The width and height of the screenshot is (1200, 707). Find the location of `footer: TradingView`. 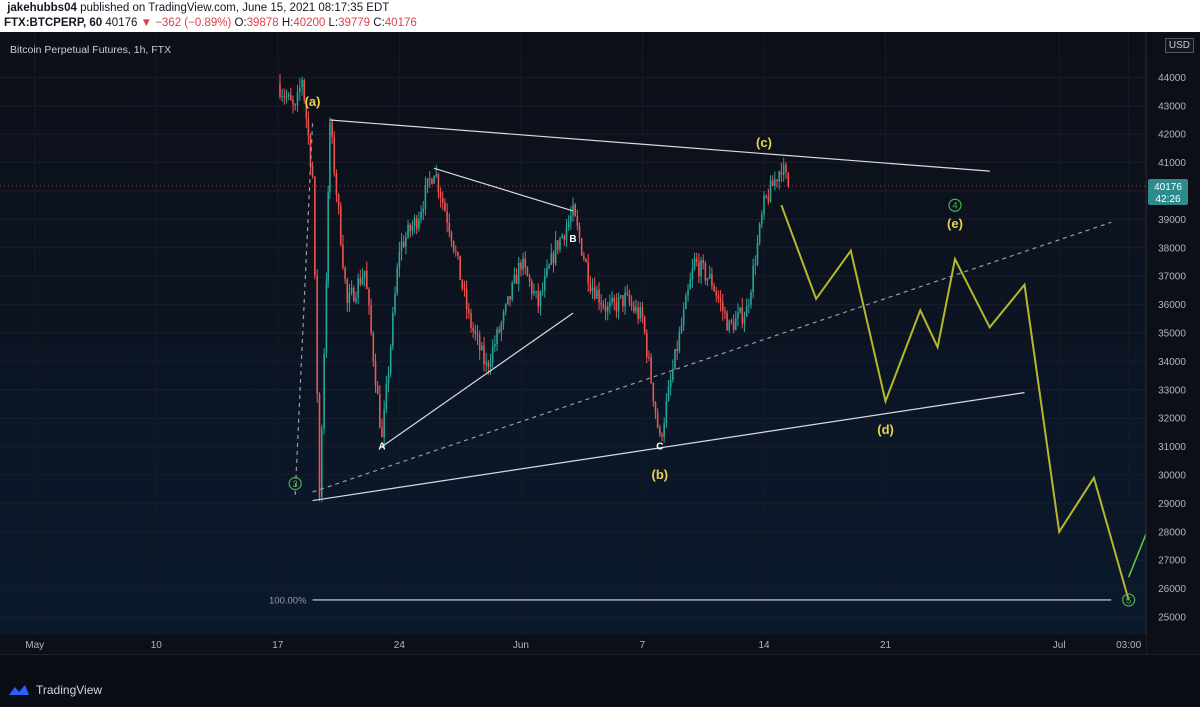

footer: TradingView is located at coordinates (600, 680).